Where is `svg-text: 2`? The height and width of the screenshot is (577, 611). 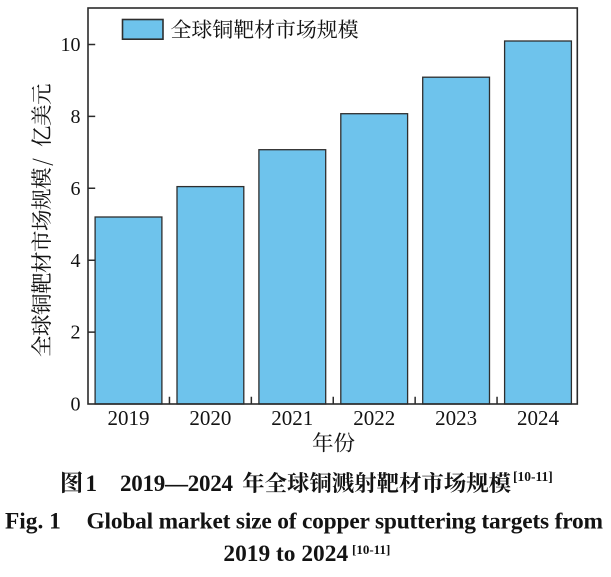
svg-text: 2 is located at coordinates (76, 333).